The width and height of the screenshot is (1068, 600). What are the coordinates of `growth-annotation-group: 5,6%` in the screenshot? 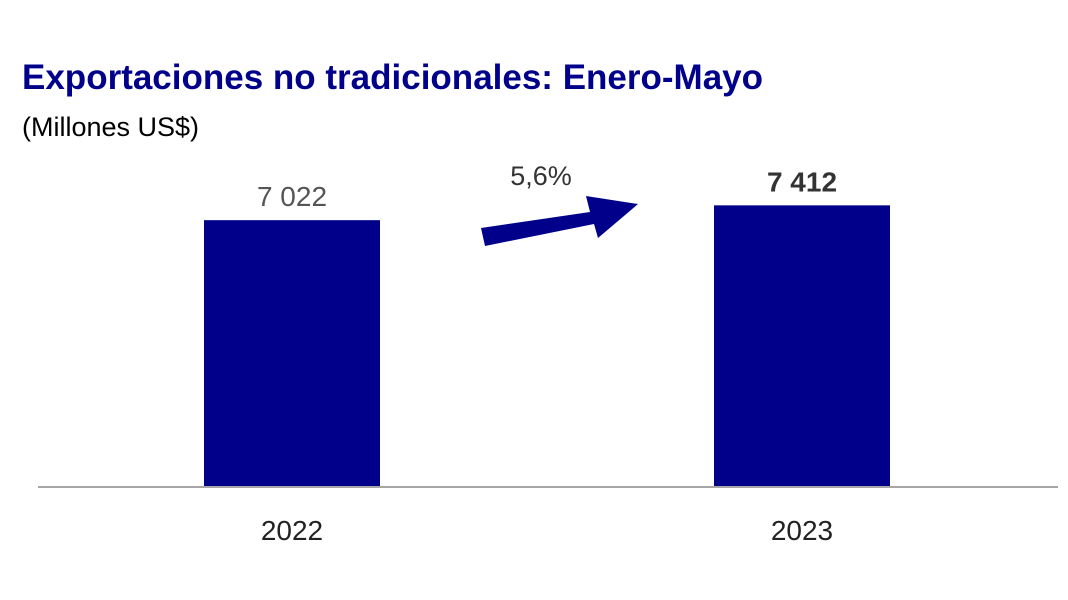 It's located at (559, 203).